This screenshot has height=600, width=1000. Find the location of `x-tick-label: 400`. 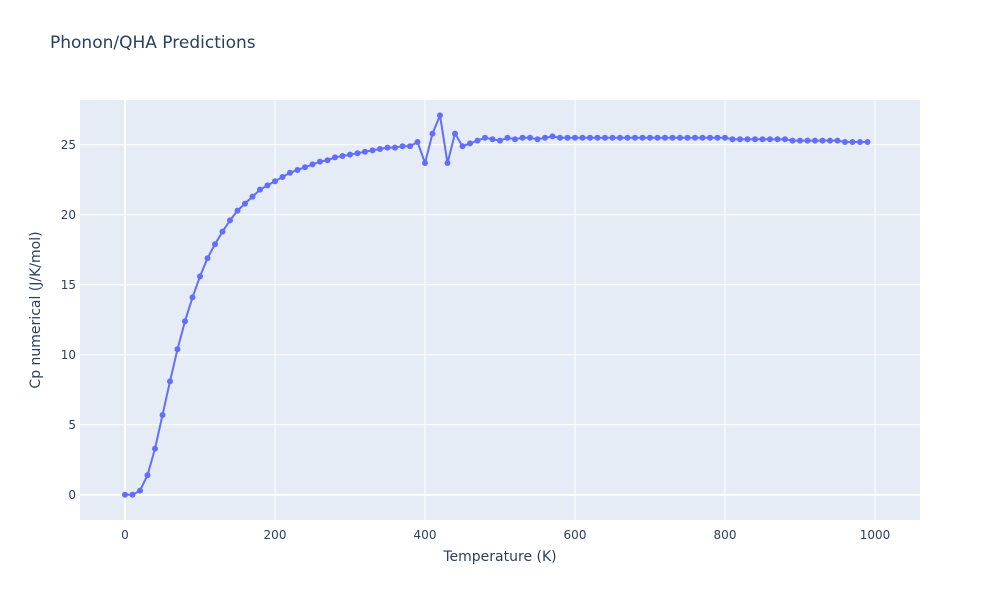

x-tick-label: 400 is located at coordinates (425, 535).